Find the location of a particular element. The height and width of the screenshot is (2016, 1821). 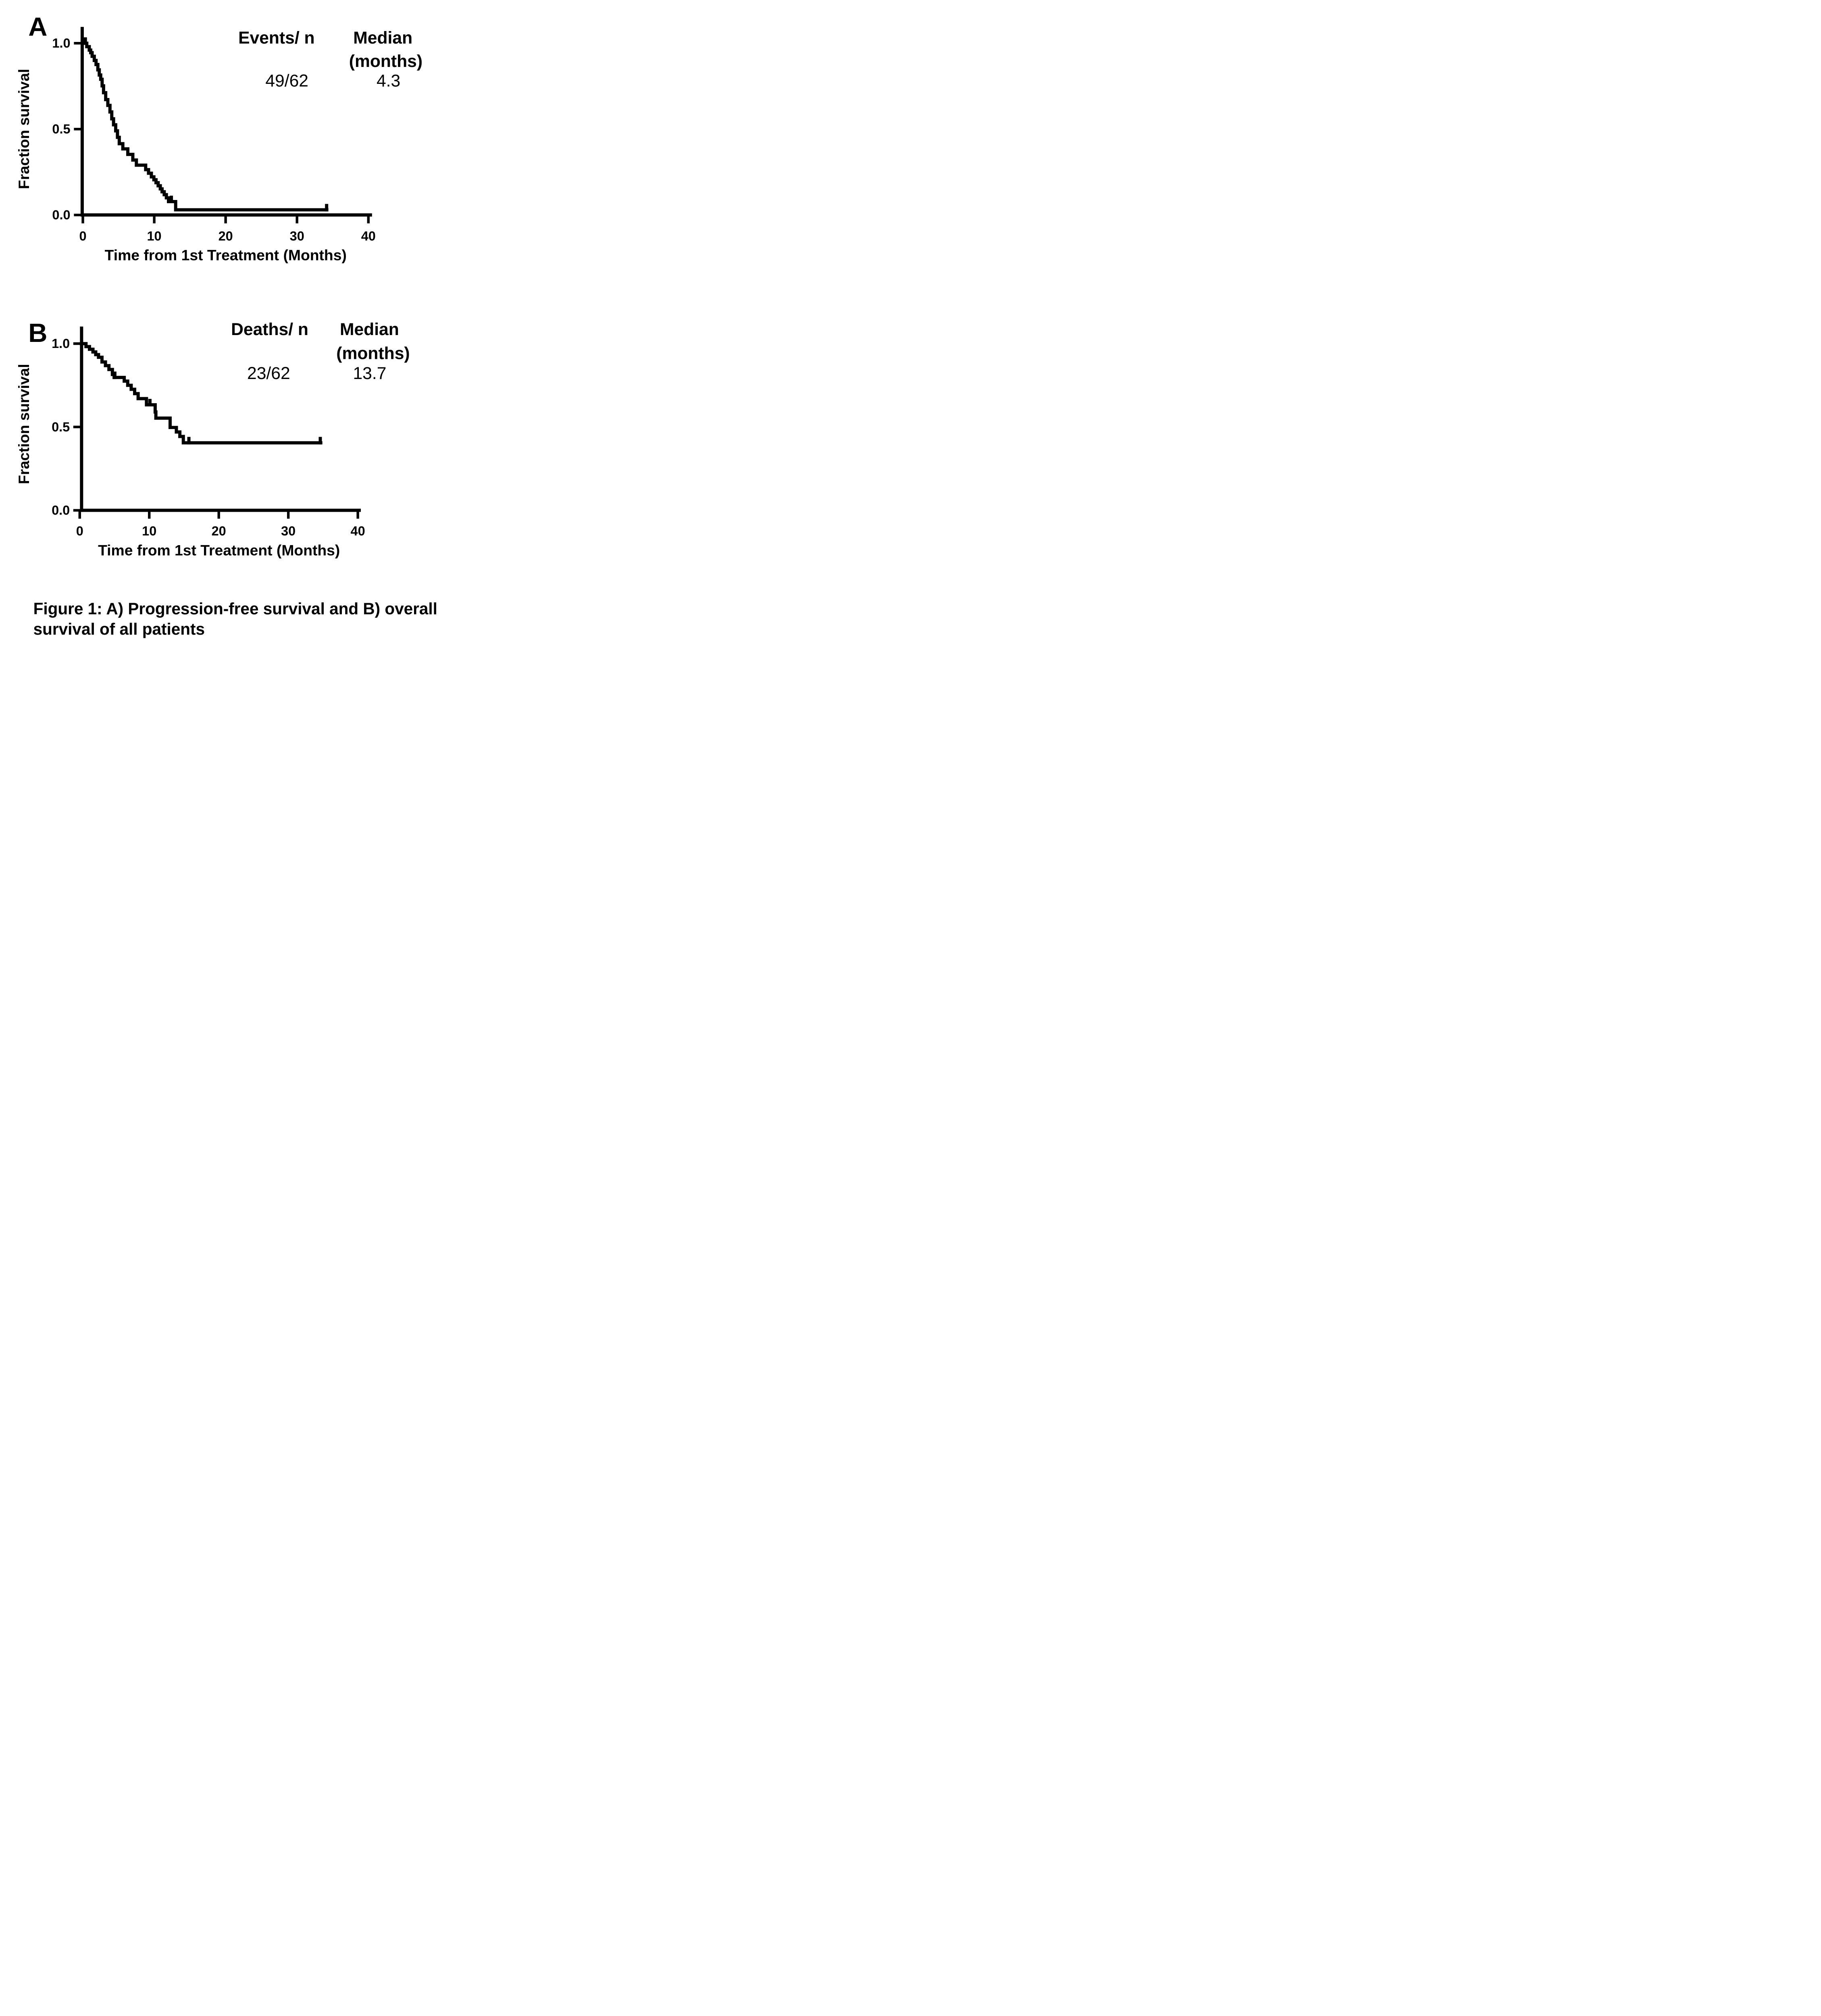

median-months-value: 13.7 is located at coordinates (369, 374).